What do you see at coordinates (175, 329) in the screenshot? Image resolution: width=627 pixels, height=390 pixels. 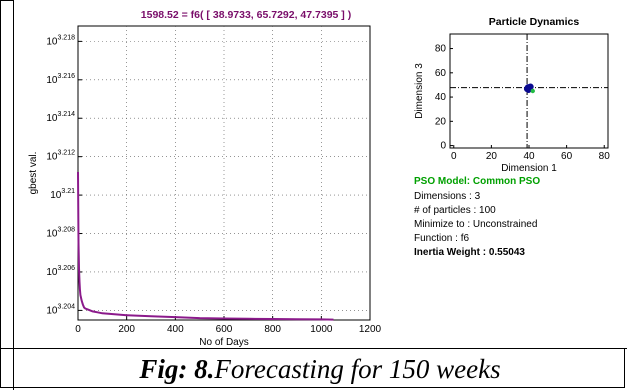 I see `gbest-x-tick-label: 400` at bounding box center [175, 329].